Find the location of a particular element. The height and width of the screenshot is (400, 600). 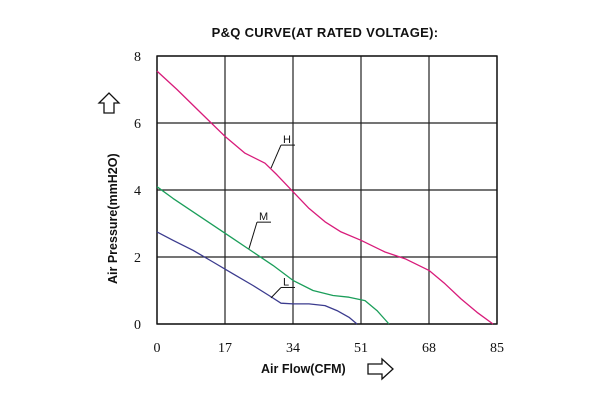

y-tick-labels: 0 2 4 6 8 is located at coordinates (137, 191).